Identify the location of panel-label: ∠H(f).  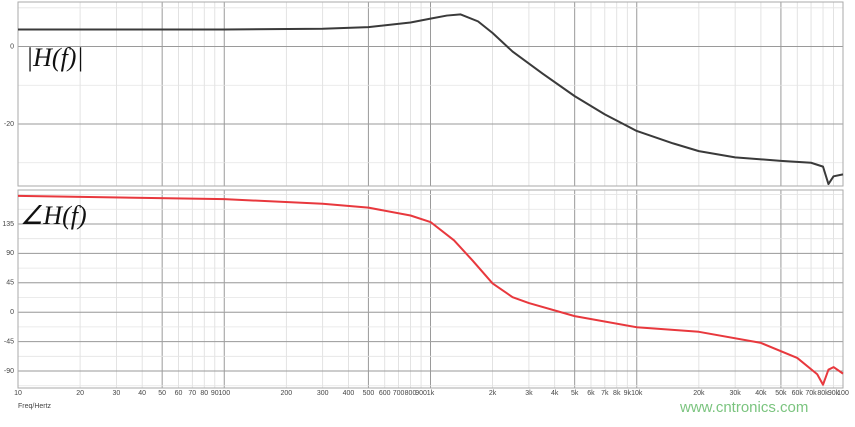
(53, 215).